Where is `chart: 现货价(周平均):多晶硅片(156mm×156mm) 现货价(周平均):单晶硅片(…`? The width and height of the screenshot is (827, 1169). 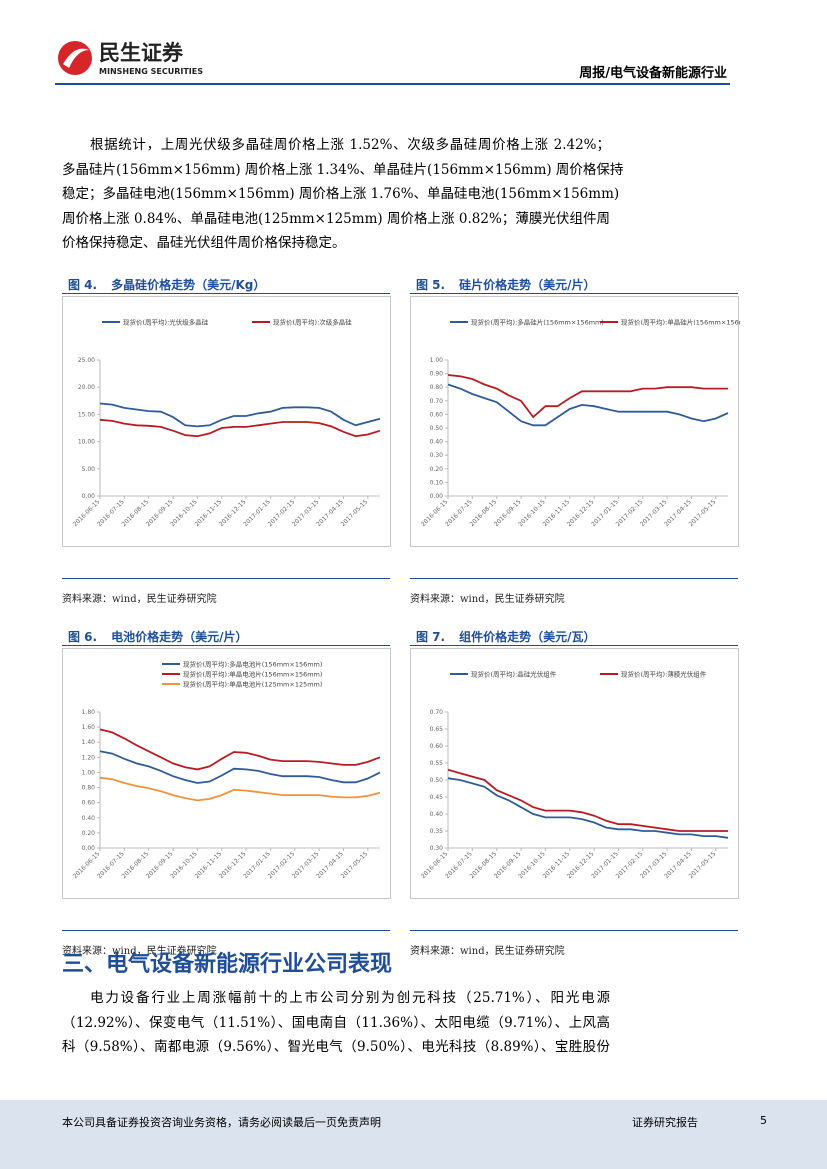
chart: 现货价(周平均):多晶硅片(156mm×156mm) 现货价(周平均):单晶硅片(… is located at coordinates (575, 421).